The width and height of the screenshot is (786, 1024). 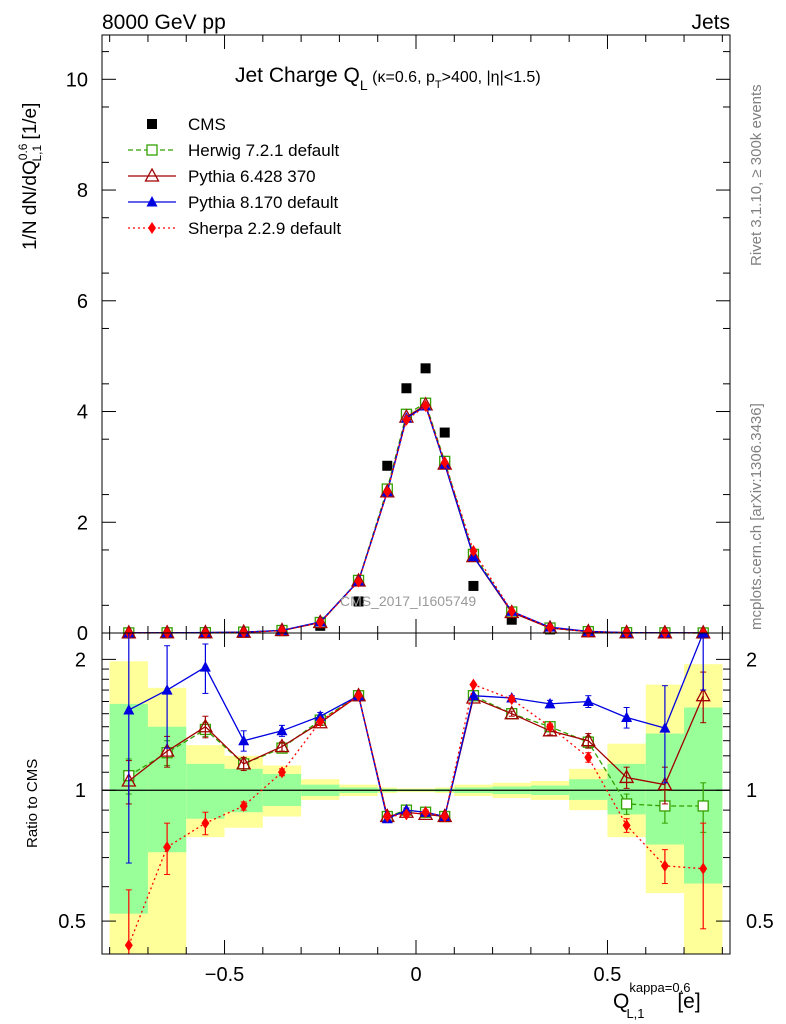 What do you see at coordinates (263, 202) in the screenshot?
I see `legend-label: Pythia 8.170 default` at bounding box center [263, 202].